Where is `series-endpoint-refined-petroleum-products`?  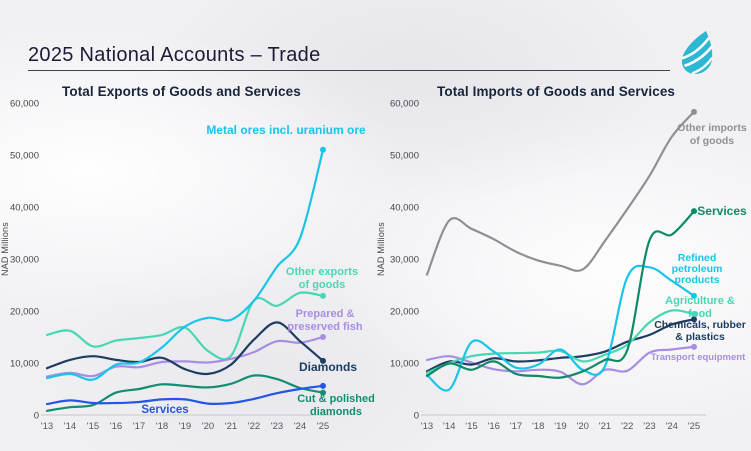 series-endpoint-refined-petroleum-products is located at coordinates (694, 295).